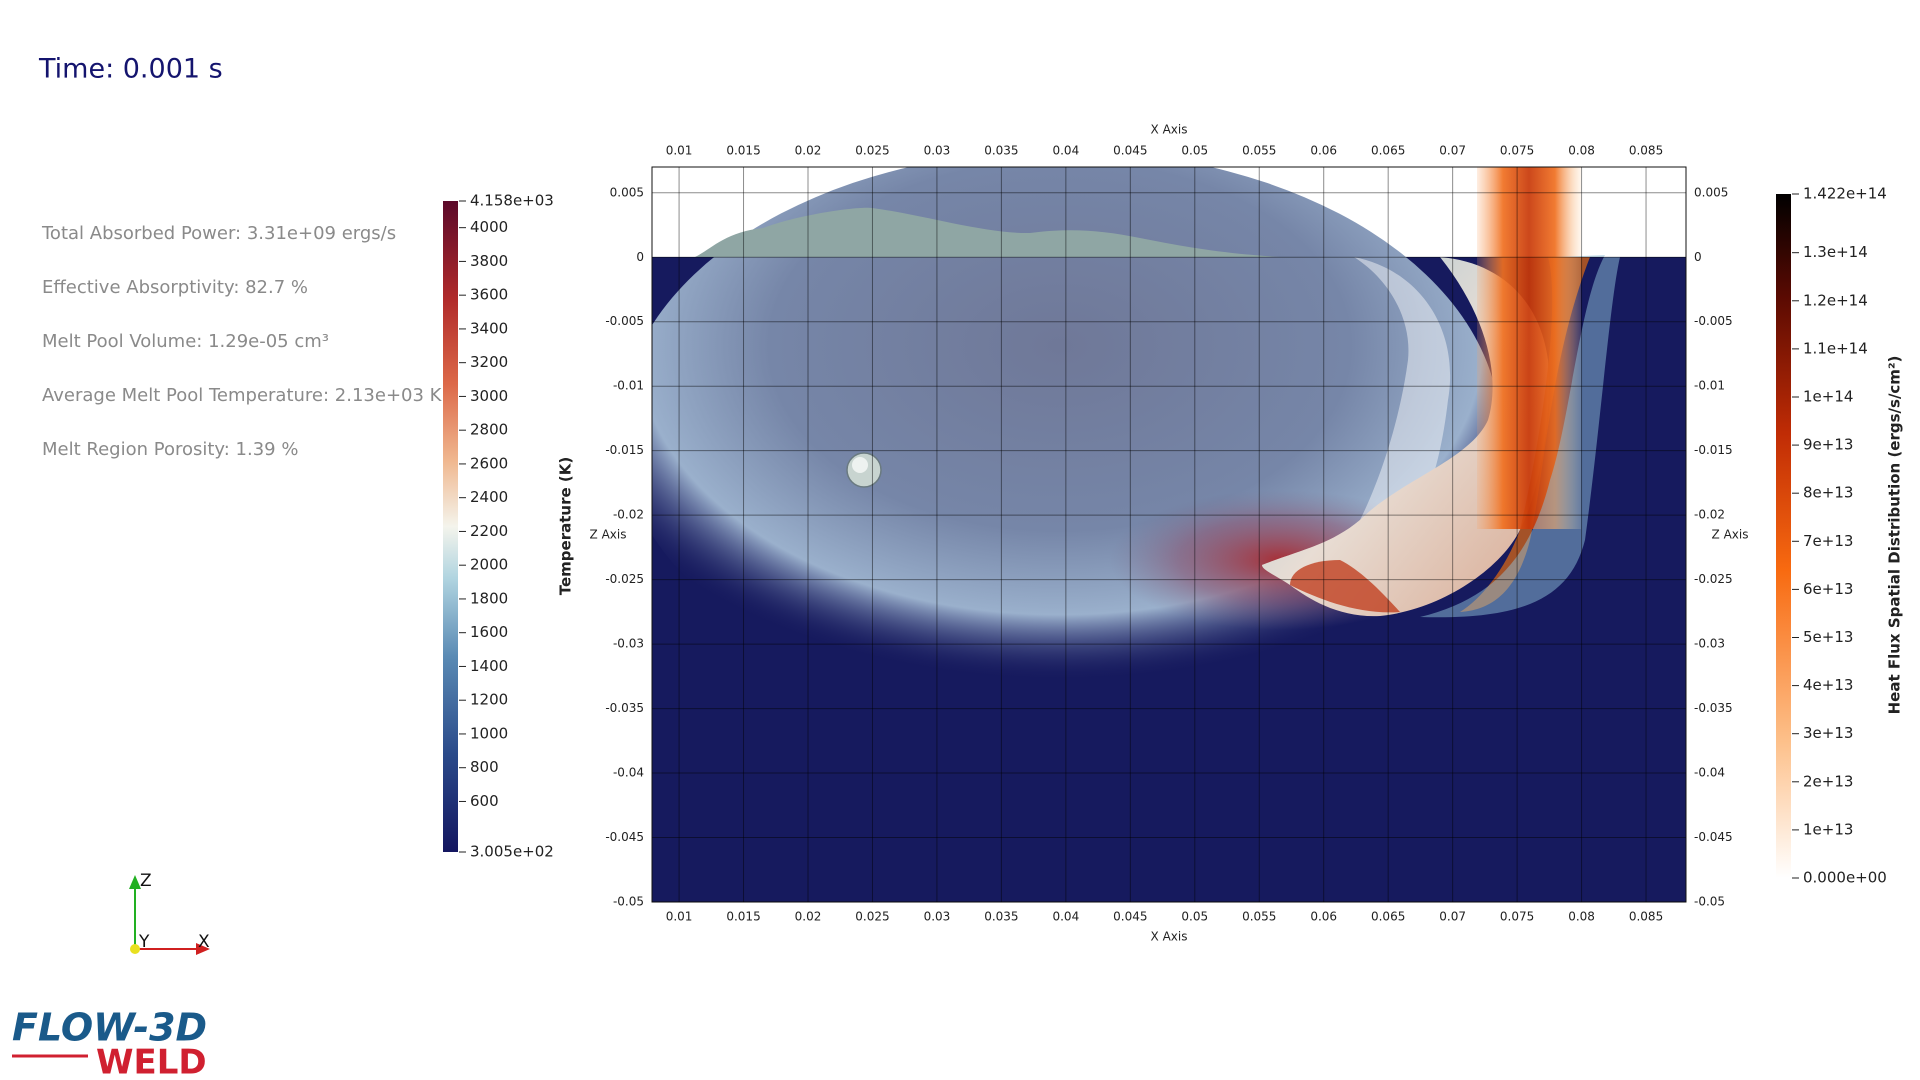  Describe the element at coordinates (489, 463) in the screenshot. I see `temperature-tick-label: 2600` at that location.